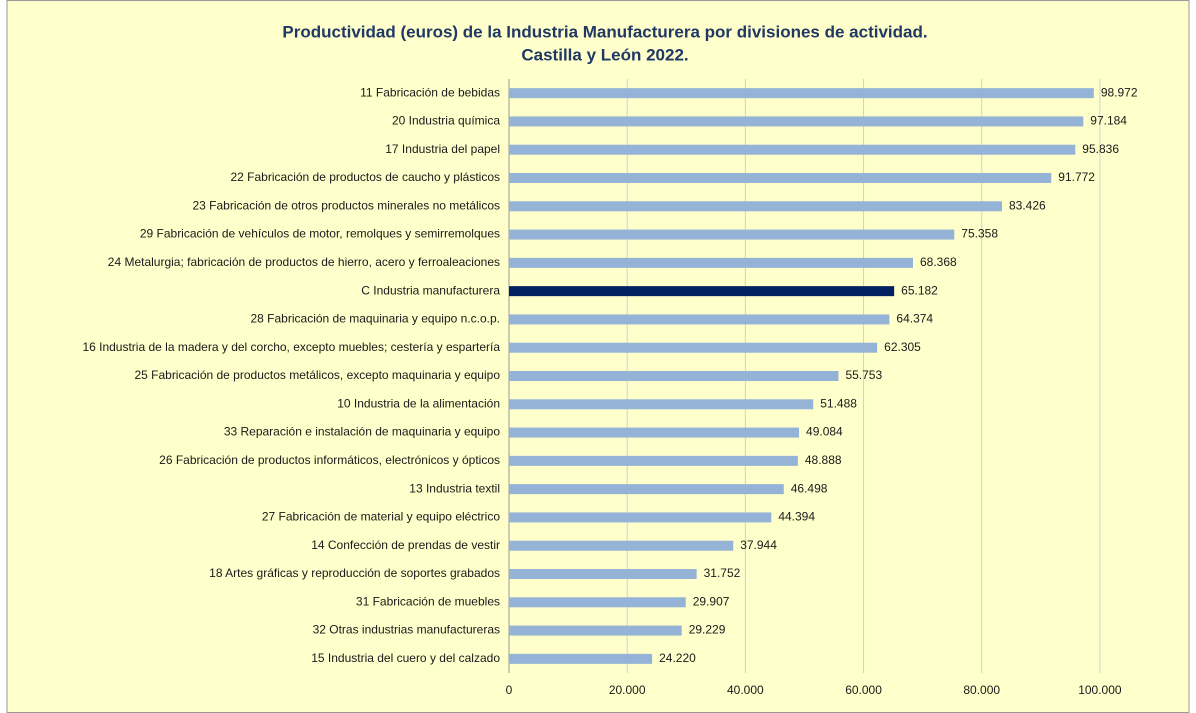  I want to click on value-label: 48.888, so click(823, 460).